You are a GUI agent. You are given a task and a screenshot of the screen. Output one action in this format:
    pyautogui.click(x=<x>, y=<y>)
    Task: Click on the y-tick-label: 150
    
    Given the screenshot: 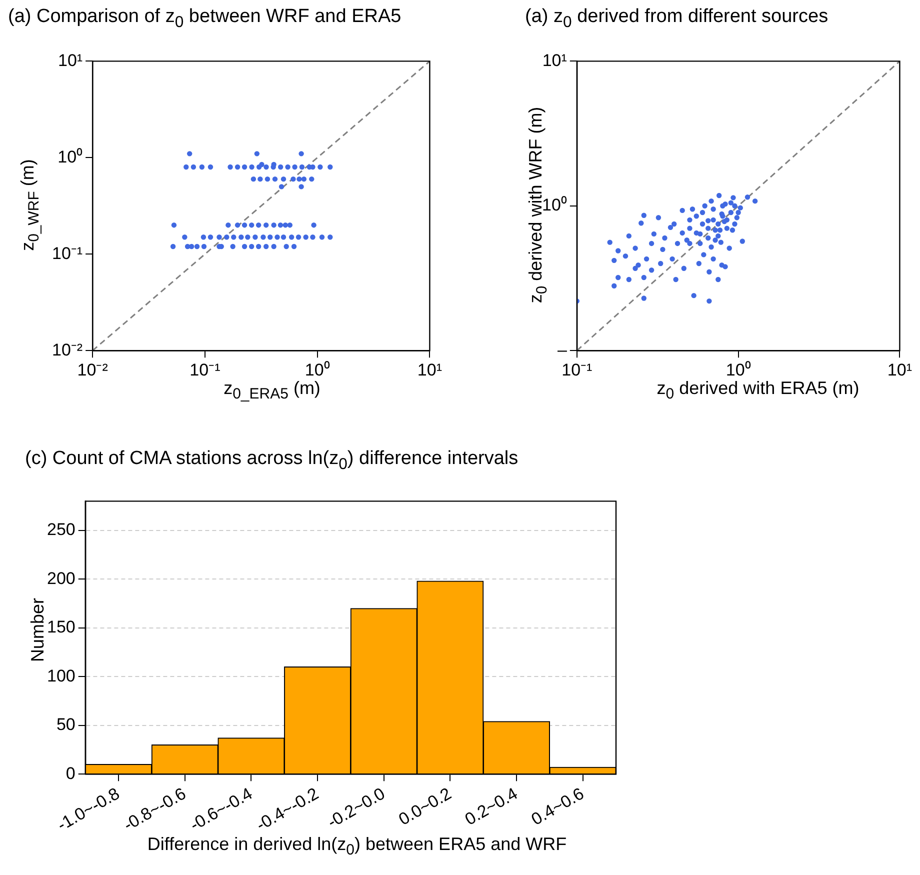 What is the action you would take?
    pyautogui.click(x=61, y=627)
    